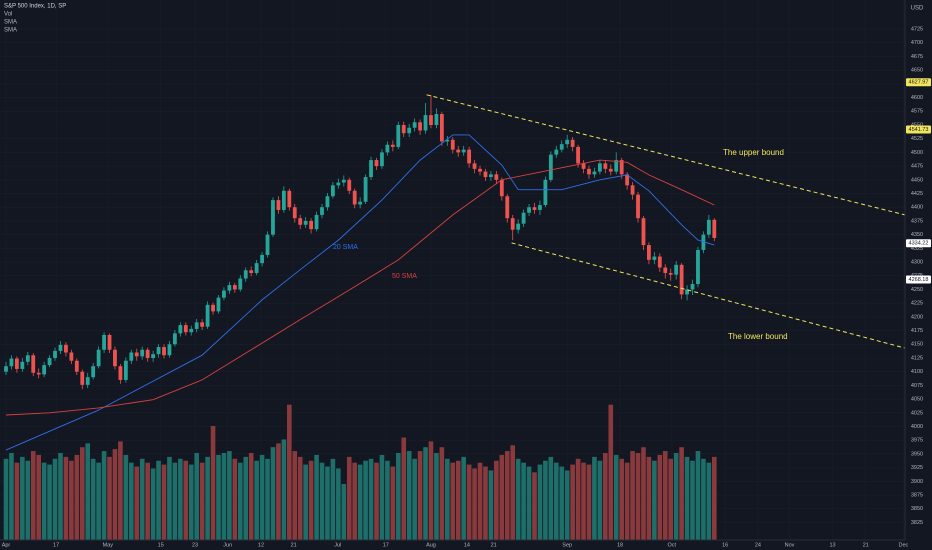 This screenshot has width=932, height=550. Describe the element at coordinates (917, 30) in the screenshot. I see `y-tick-label: 4725` at that location.